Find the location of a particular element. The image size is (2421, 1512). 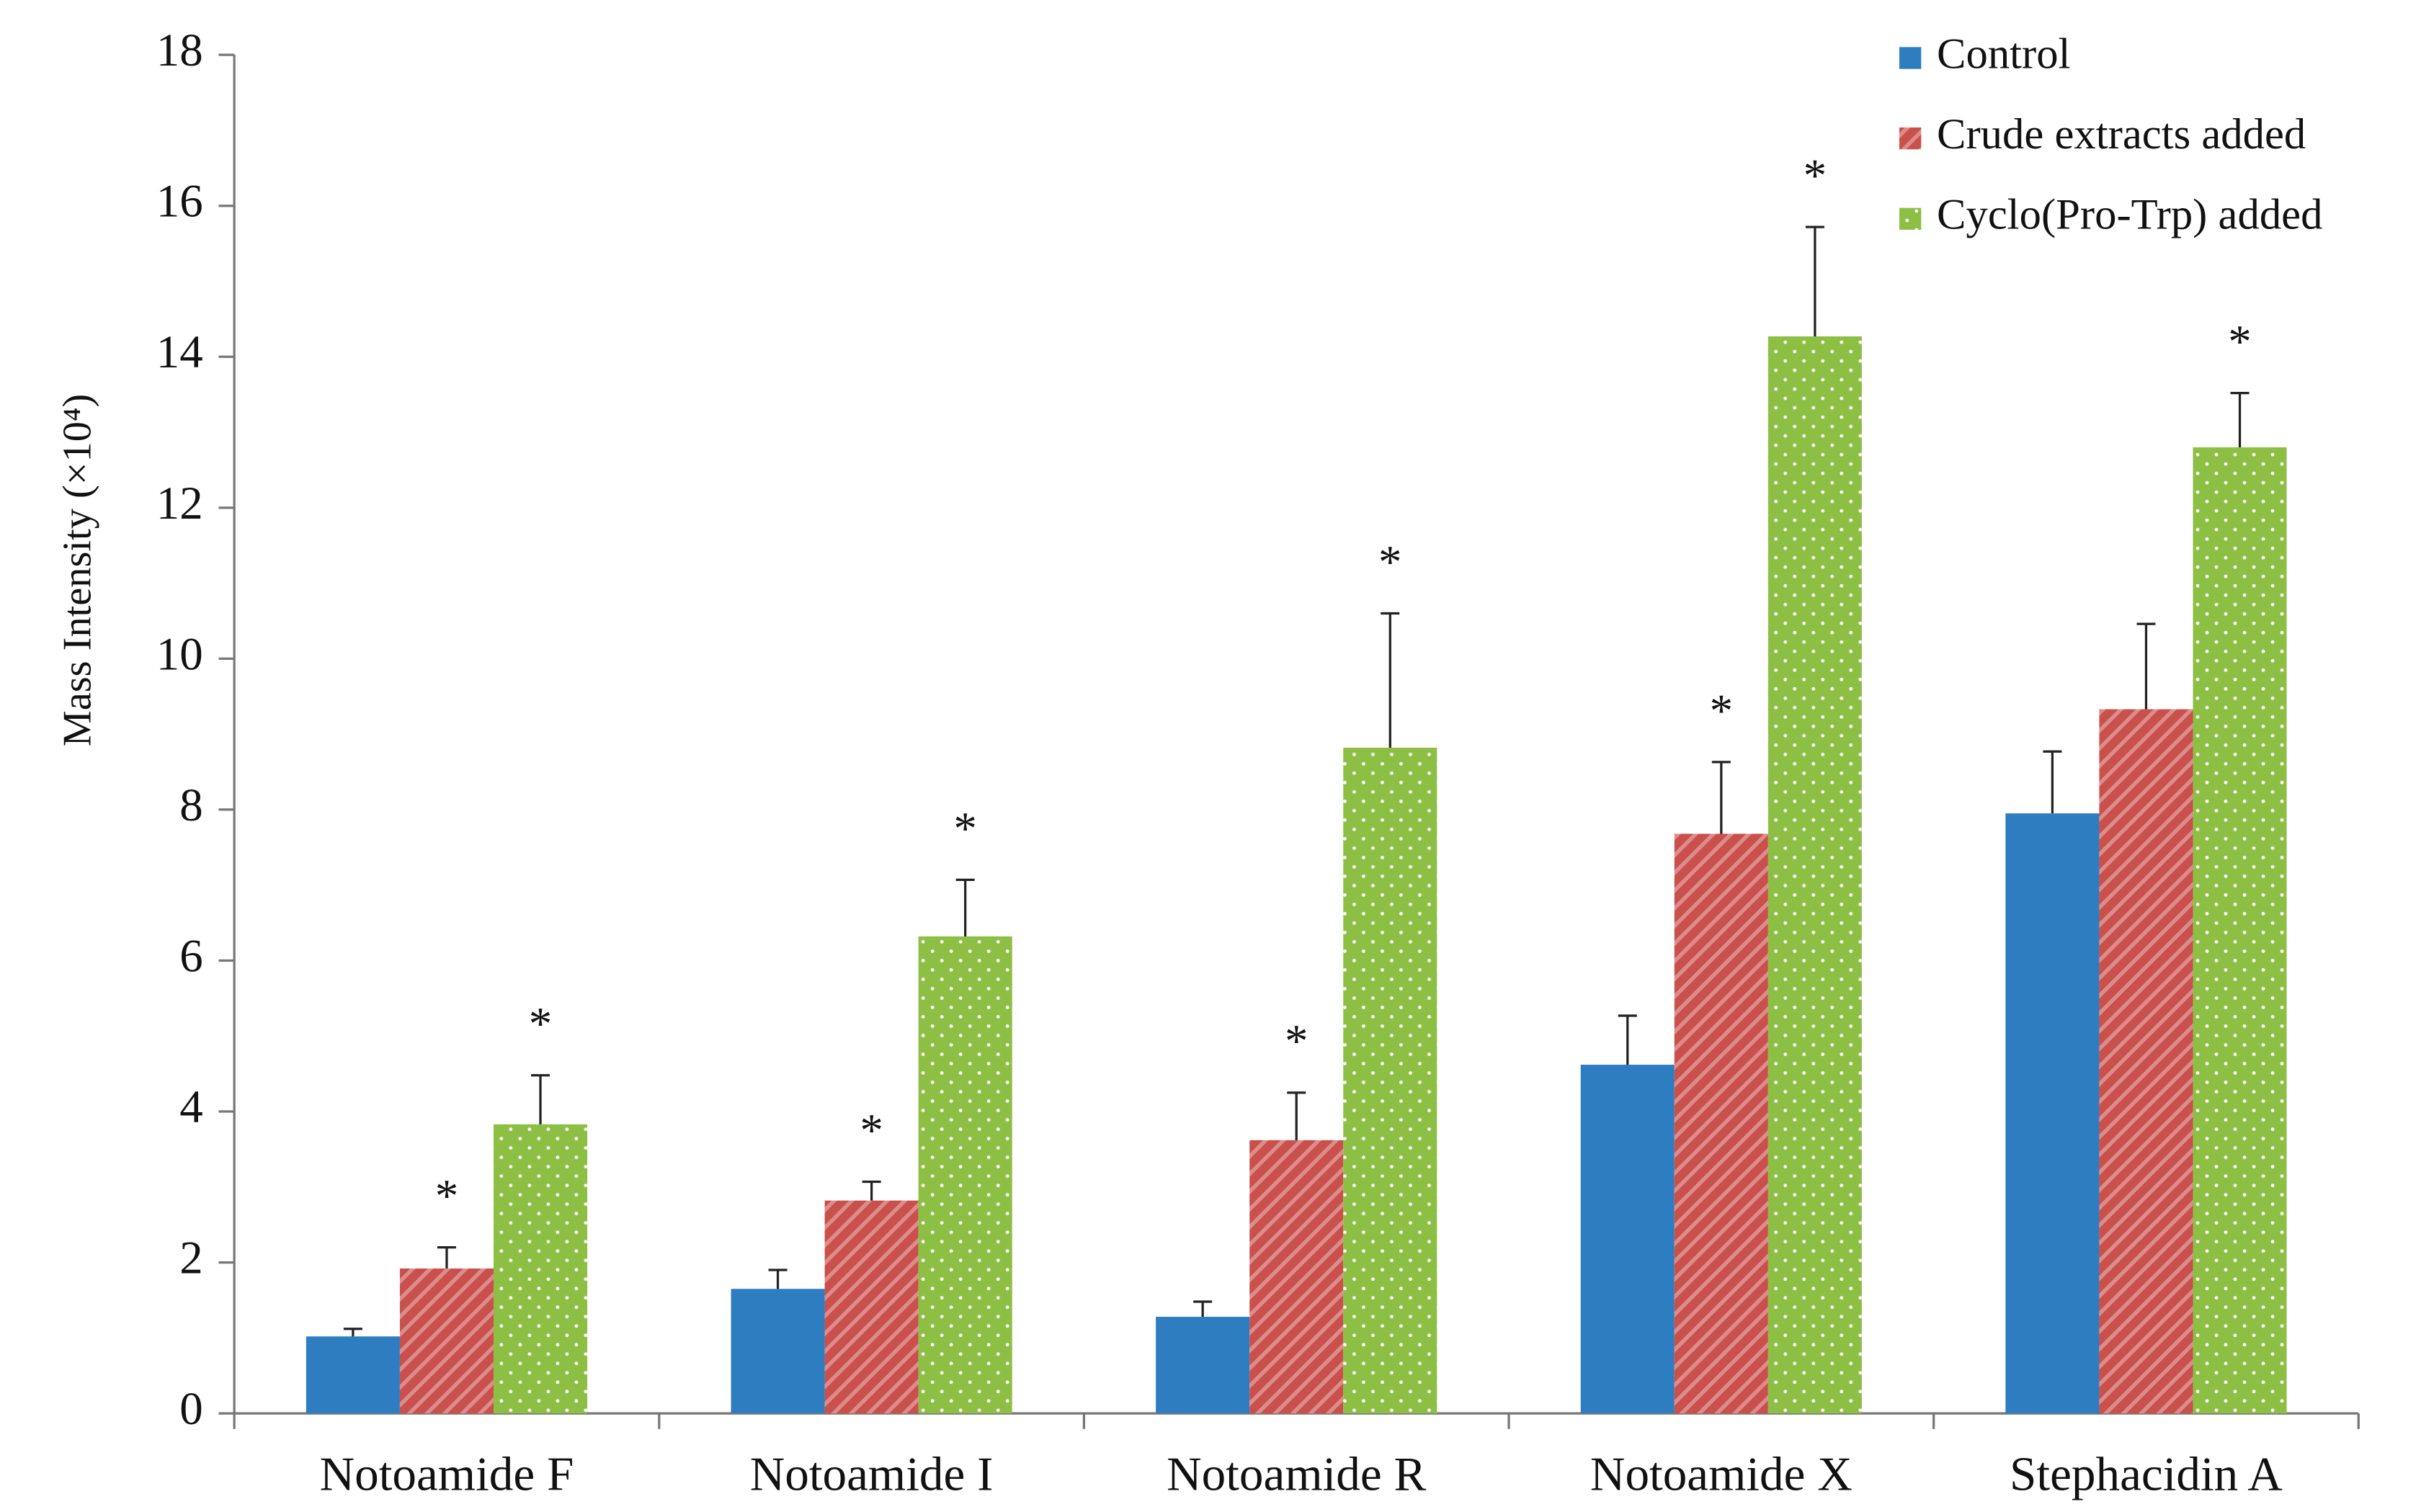

y-tick-label: 4 is located at coordinates (191, 1107).